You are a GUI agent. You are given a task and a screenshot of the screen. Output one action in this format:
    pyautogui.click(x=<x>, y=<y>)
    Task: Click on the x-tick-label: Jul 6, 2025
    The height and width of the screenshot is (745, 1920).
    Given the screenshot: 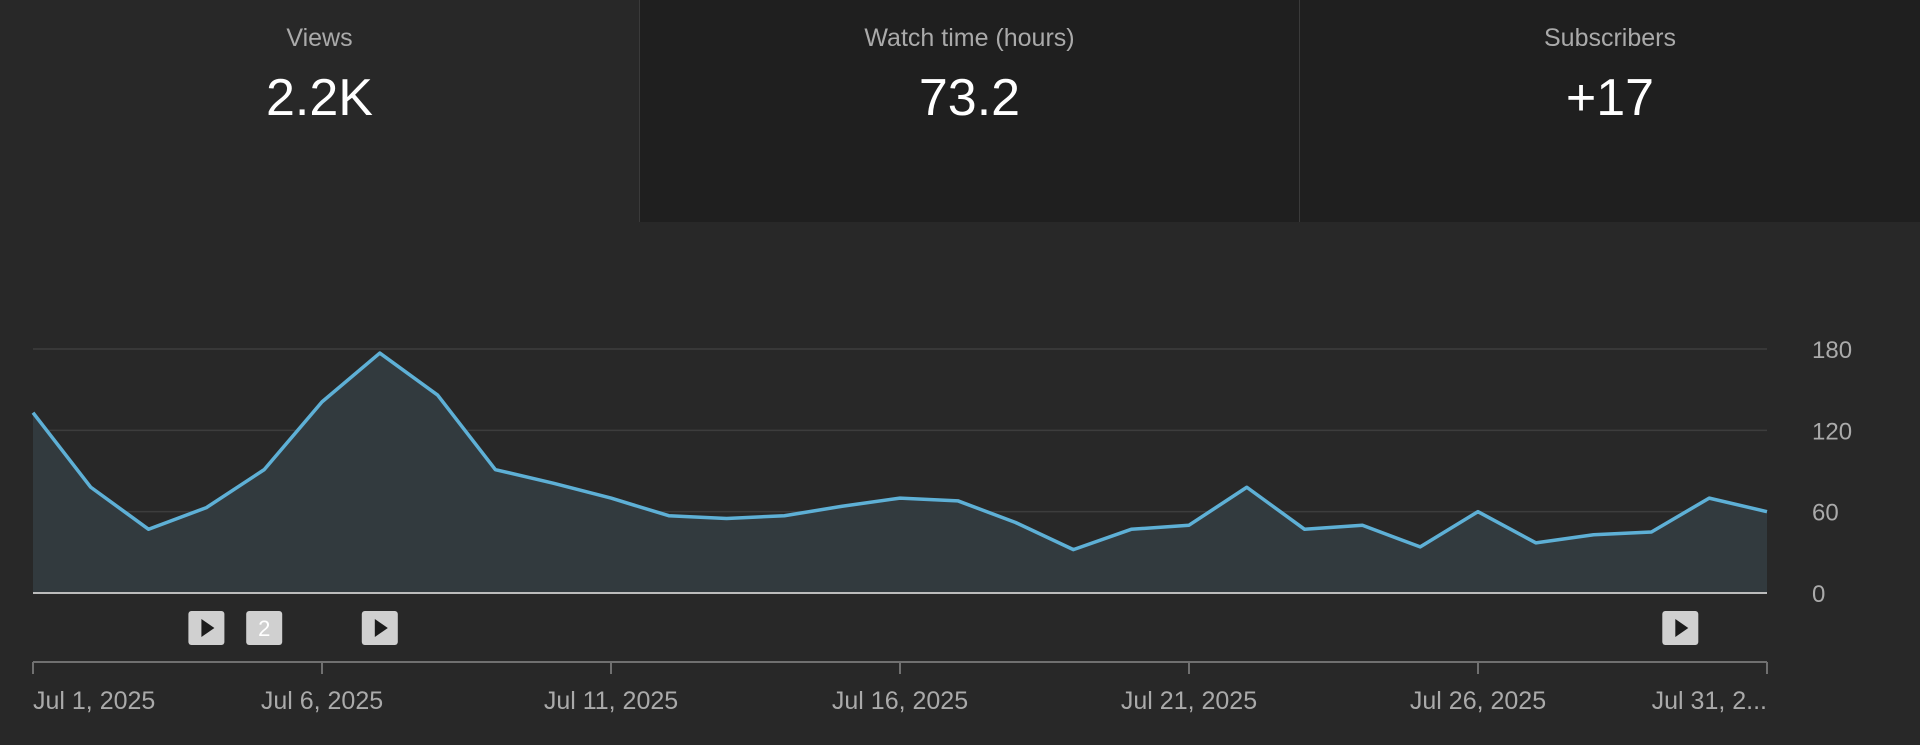 What is the action you would take?
    pyautogui.click(x=322, y=701)
    